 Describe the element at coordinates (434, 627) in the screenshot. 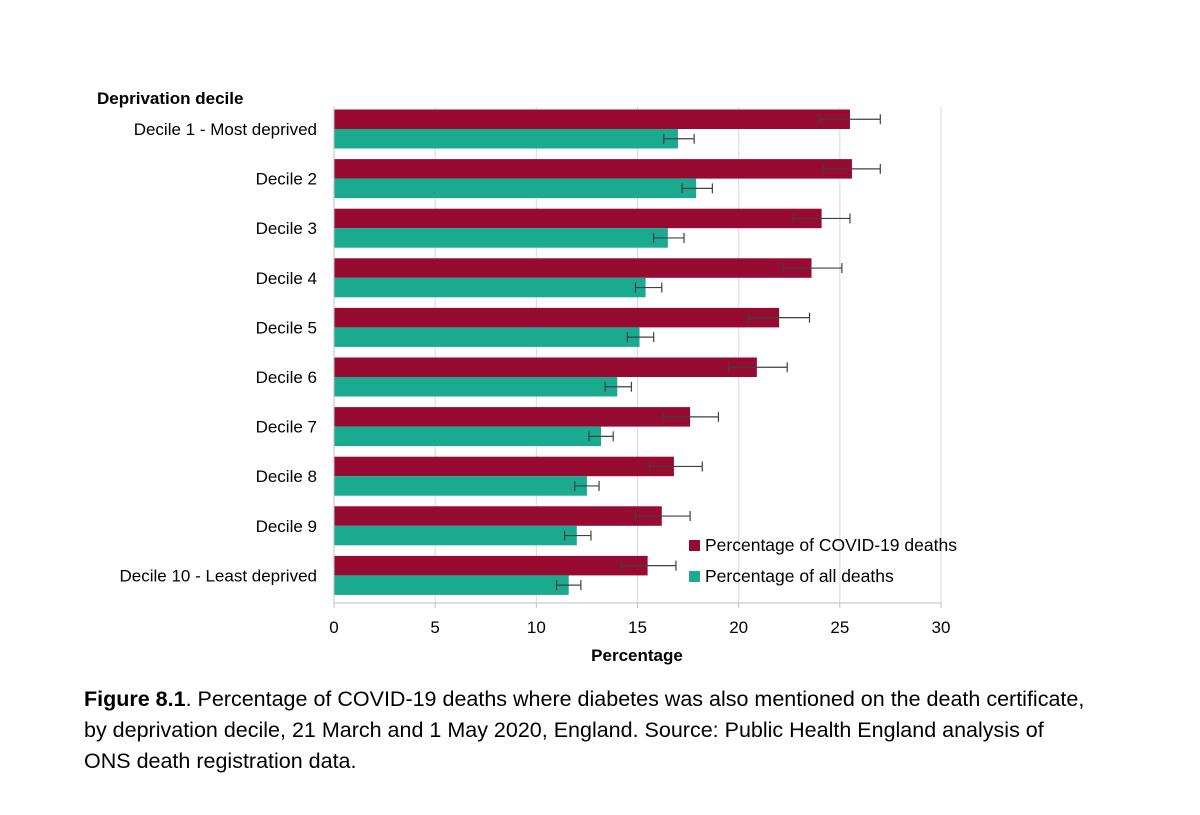

I see `x-tick-label: 5` at that location.